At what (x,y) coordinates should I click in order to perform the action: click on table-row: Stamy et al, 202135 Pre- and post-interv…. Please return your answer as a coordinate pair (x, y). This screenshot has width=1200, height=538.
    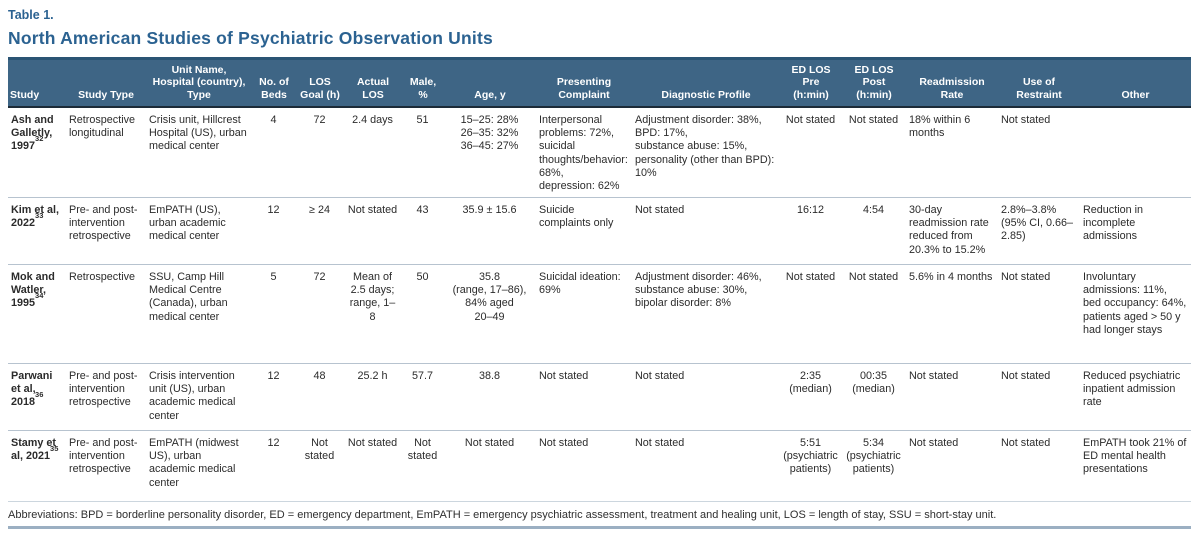
    Looking at the image, I should click on (599, 466).